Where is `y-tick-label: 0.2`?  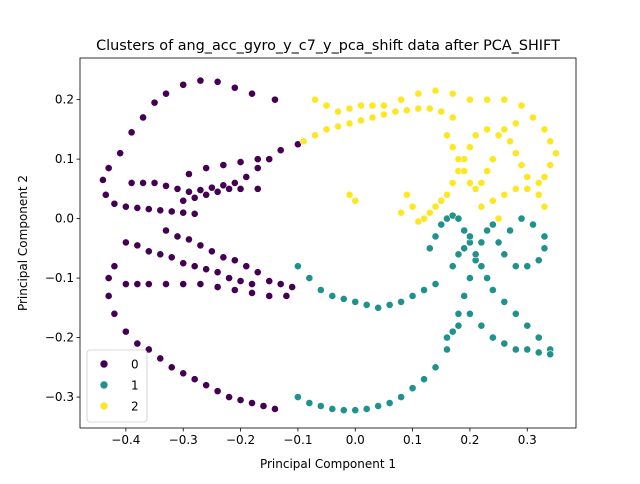 y-tick-label: 0.2 is located at coordinates (64, 100).